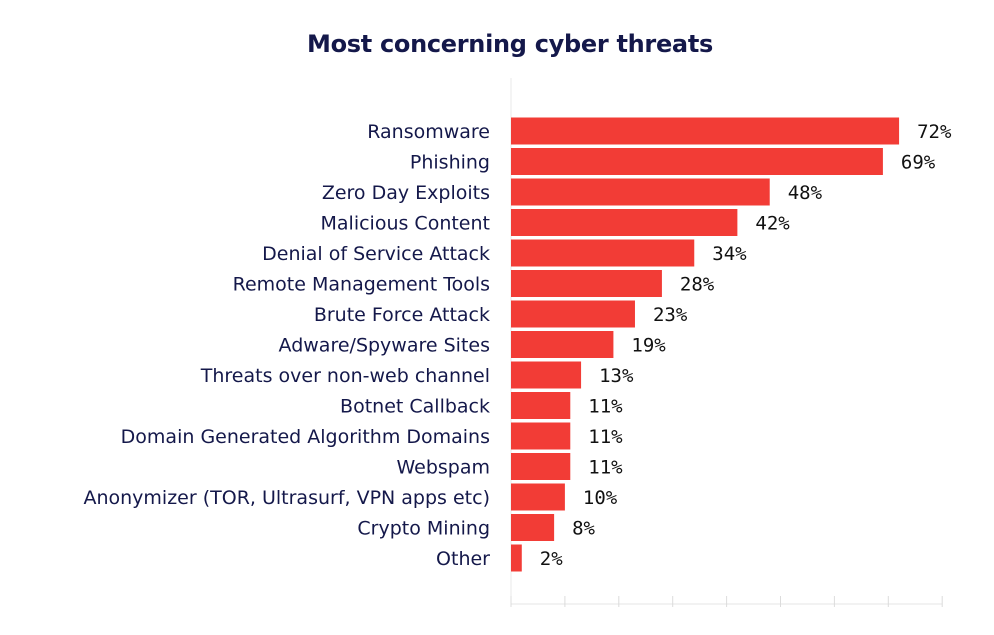 Image resolution: width=994 pixels, height=635 pixels. I want to click on category-label: Adware/Spyware Sites, so click(384, 346).